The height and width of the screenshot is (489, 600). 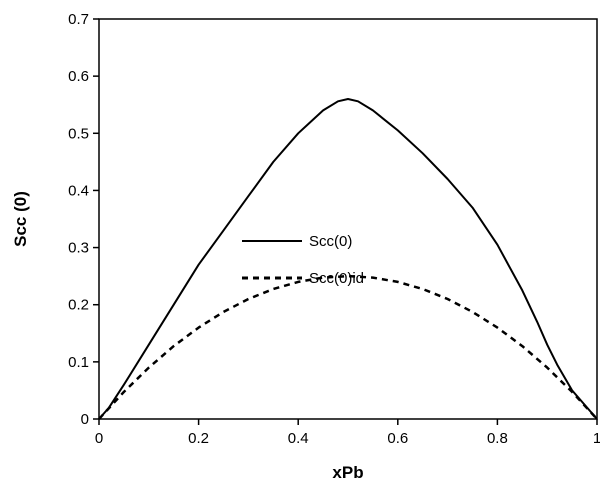 What do you see at coordinates (347, 472) in the screenshot?
I see `x-axis-title: xPb` at bounding box center [347, 472].